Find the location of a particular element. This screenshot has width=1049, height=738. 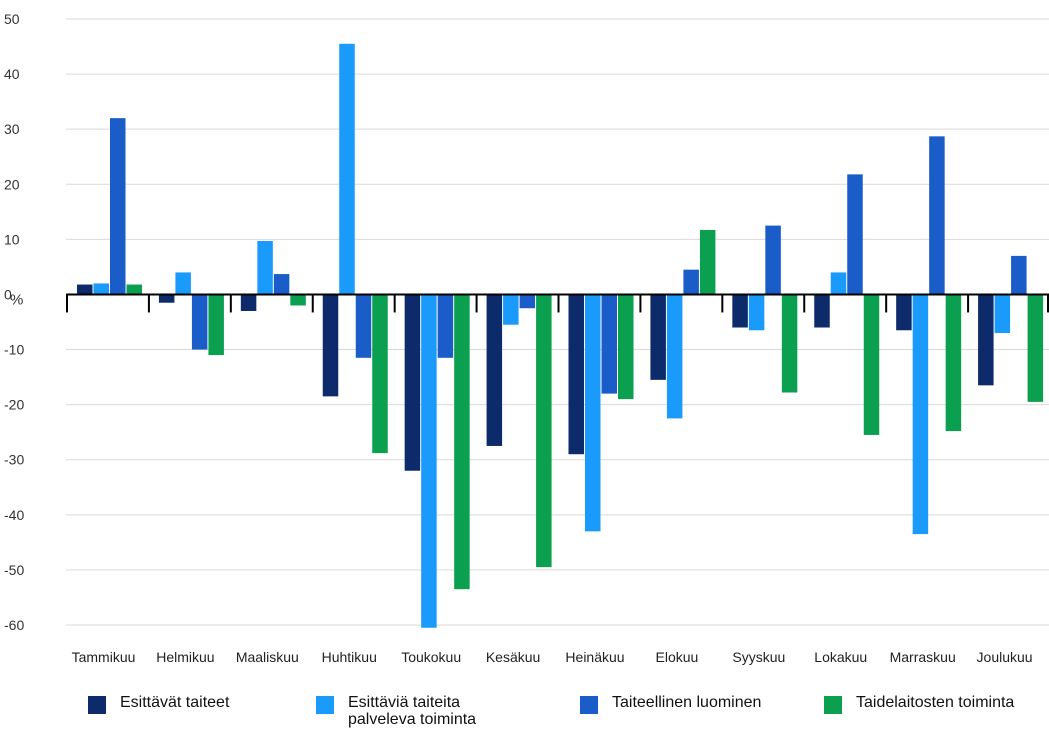

y-tick-label: -60 is located at coordinates (14, 625).